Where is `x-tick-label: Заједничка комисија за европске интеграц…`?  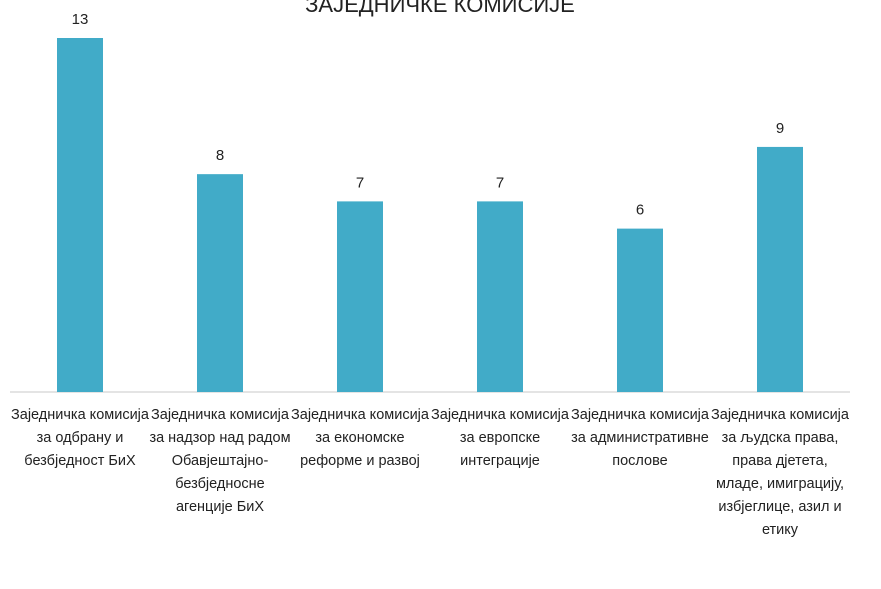
x-tick-label: Заједничка комисија за европске интеграц… is located at coordinates (500, 438).